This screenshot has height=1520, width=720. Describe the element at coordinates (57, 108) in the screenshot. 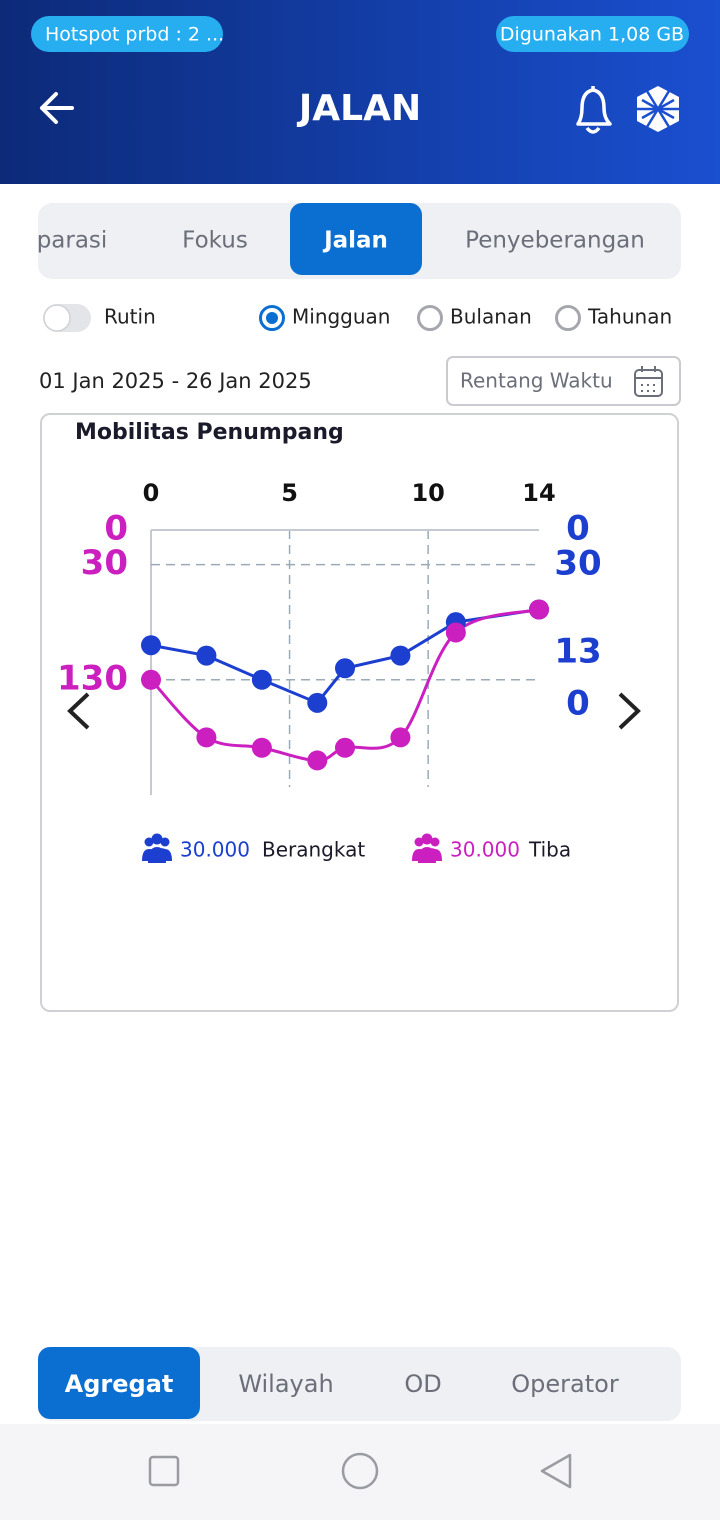

I see `back-button` at that location.